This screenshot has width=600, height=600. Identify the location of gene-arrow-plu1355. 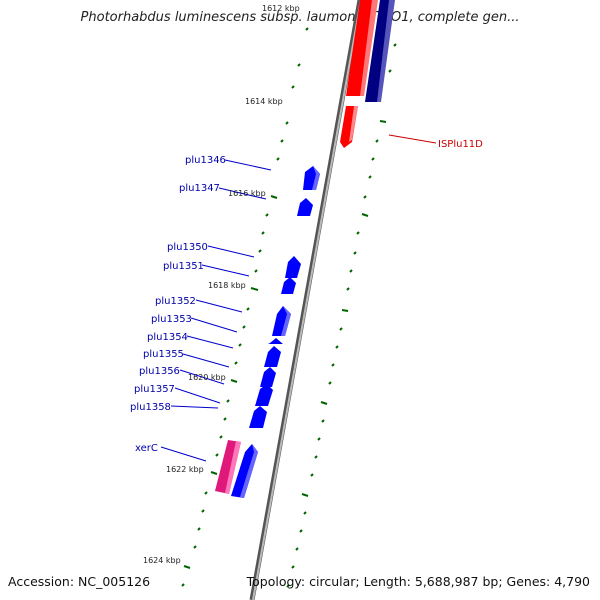
(268, 377).